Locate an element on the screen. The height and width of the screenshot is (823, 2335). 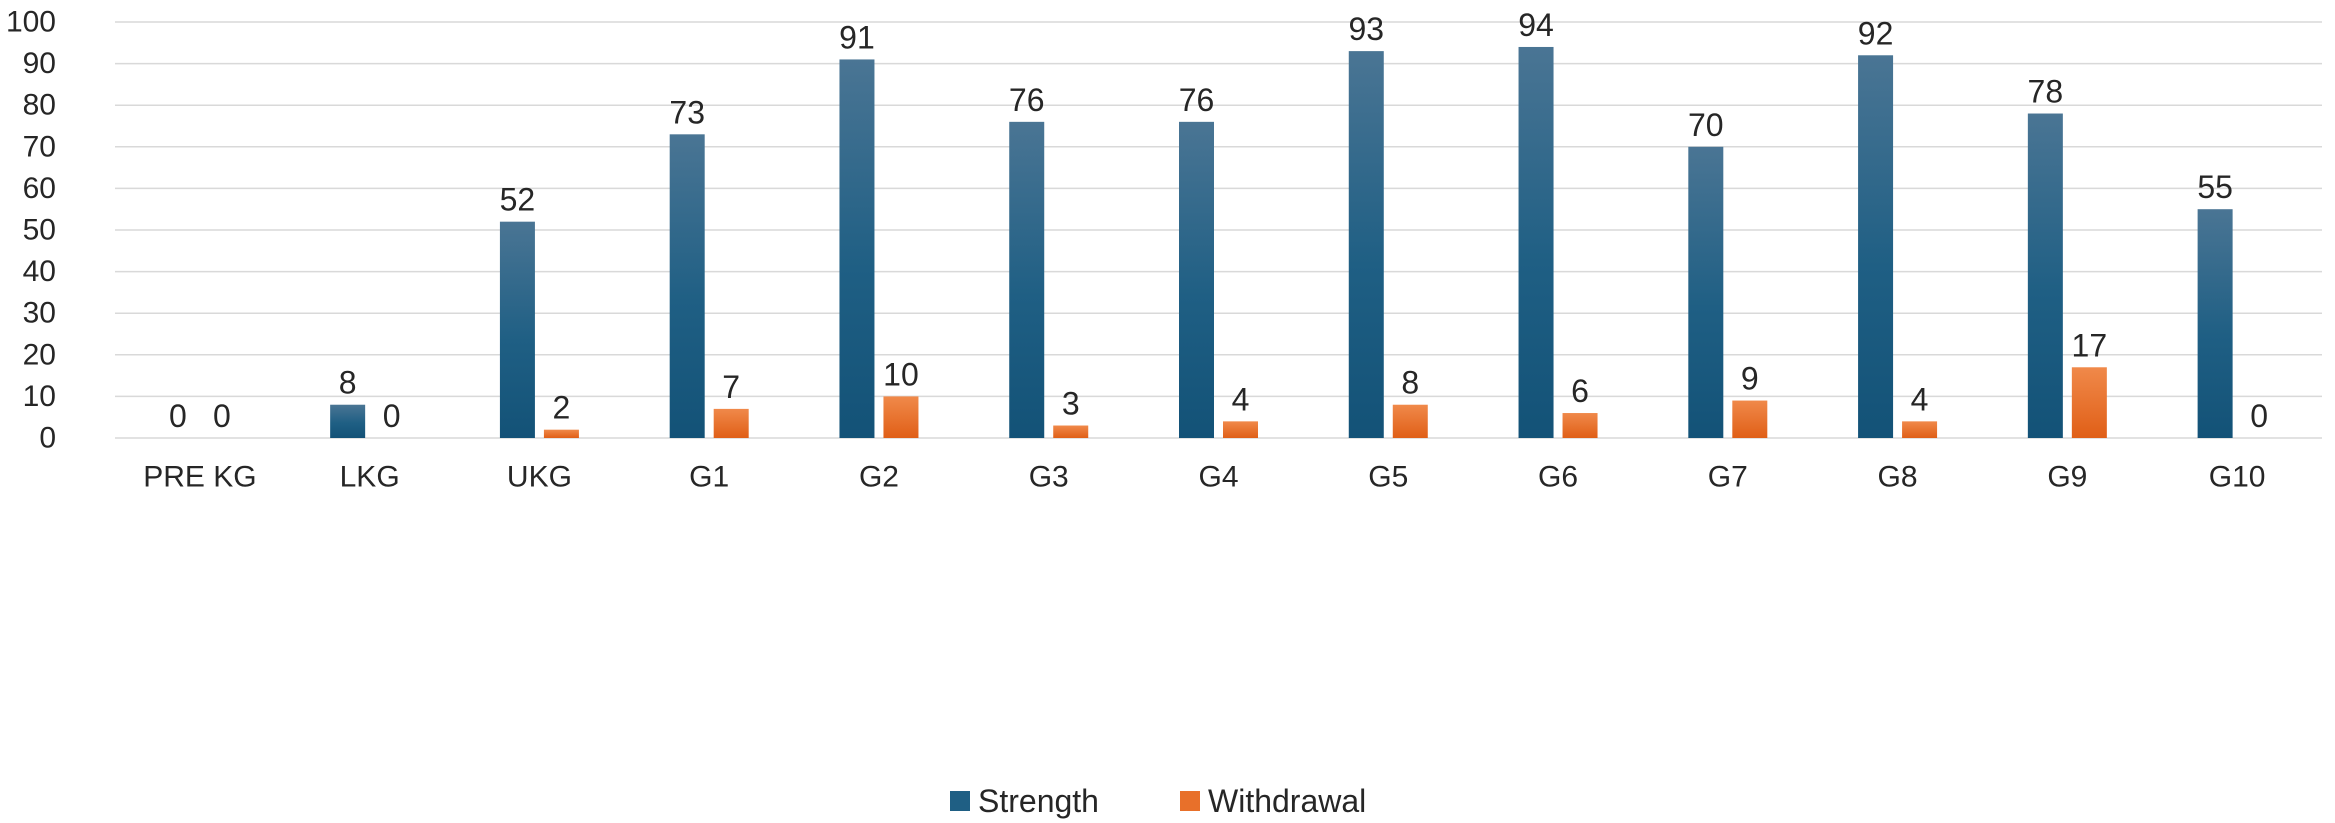
x-category-label: G4 is located at coordinates (1218, 477).